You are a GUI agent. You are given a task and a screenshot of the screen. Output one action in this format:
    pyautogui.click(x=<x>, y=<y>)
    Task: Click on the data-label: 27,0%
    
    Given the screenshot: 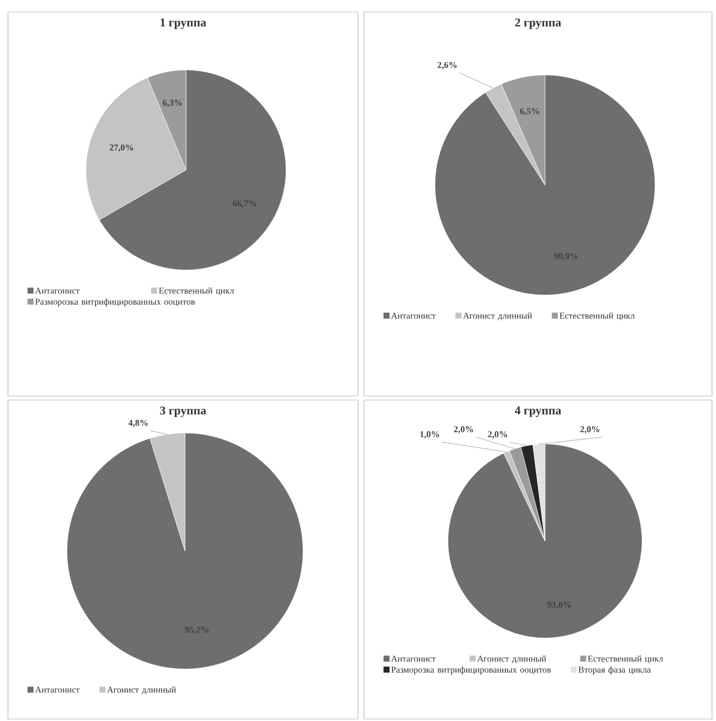 What is the action you would take?
    pyautogui.click(x=122, y=148)
    